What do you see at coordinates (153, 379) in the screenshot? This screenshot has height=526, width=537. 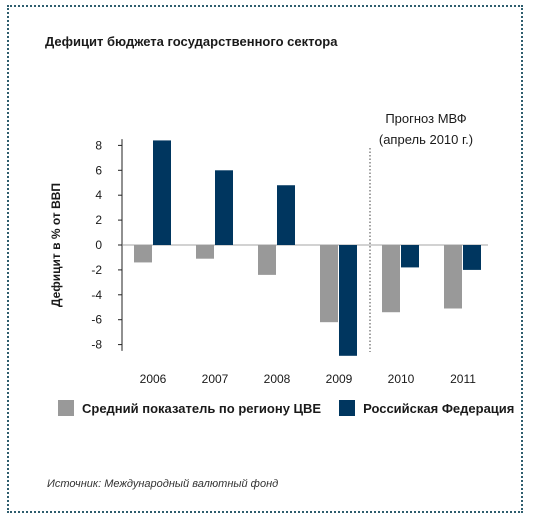 I see `x-tick-label: 2006` at bounding box center [153, 379].